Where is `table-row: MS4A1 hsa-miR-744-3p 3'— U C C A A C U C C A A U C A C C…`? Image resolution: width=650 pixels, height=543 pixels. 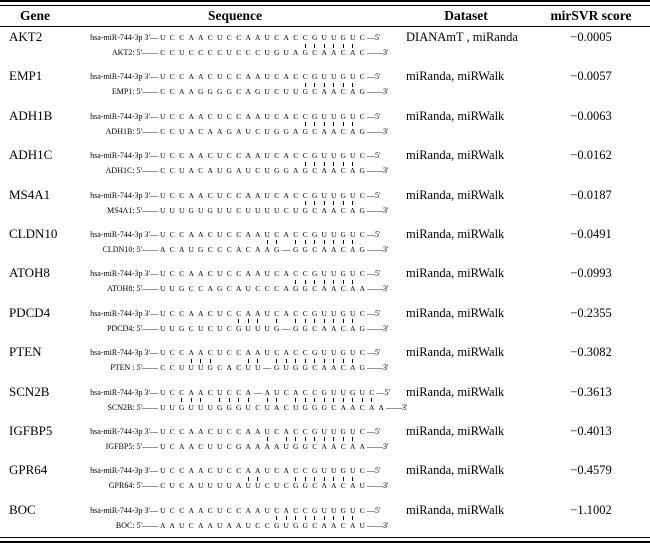
table-row: MS4A1 hsa-miR-744-3p 3'— U C C A A C U C C A A U C A C C… is located at coordinates (325, 204).